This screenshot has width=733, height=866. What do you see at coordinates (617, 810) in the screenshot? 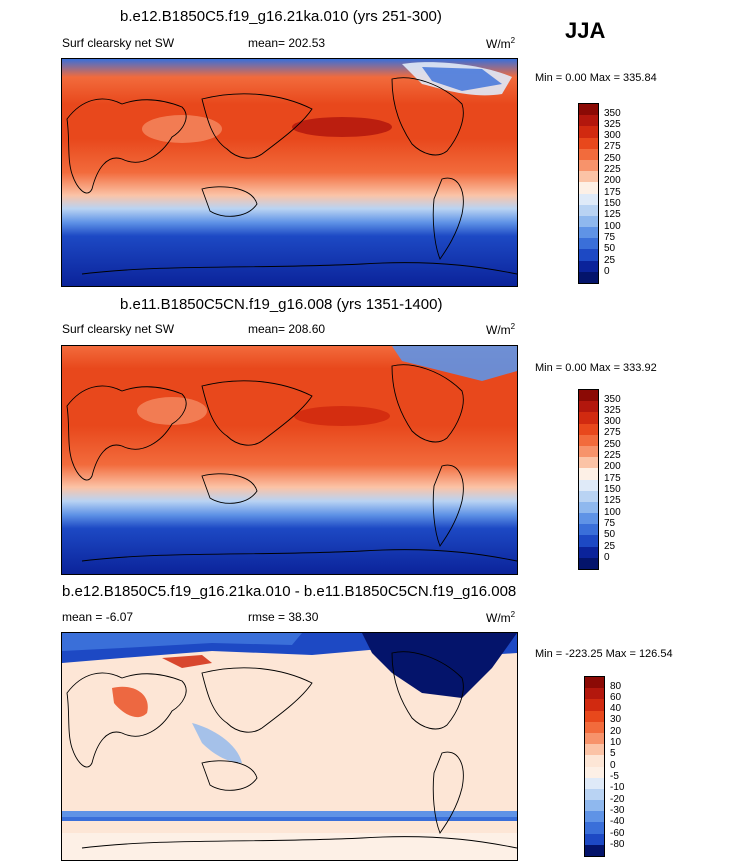
I see `colorbar-tick-label: -30` at bounding box center [617, 810].